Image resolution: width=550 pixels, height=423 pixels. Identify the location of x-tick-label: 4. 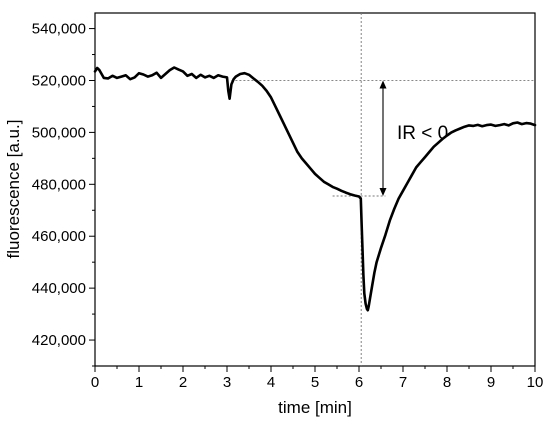
(271, 382).